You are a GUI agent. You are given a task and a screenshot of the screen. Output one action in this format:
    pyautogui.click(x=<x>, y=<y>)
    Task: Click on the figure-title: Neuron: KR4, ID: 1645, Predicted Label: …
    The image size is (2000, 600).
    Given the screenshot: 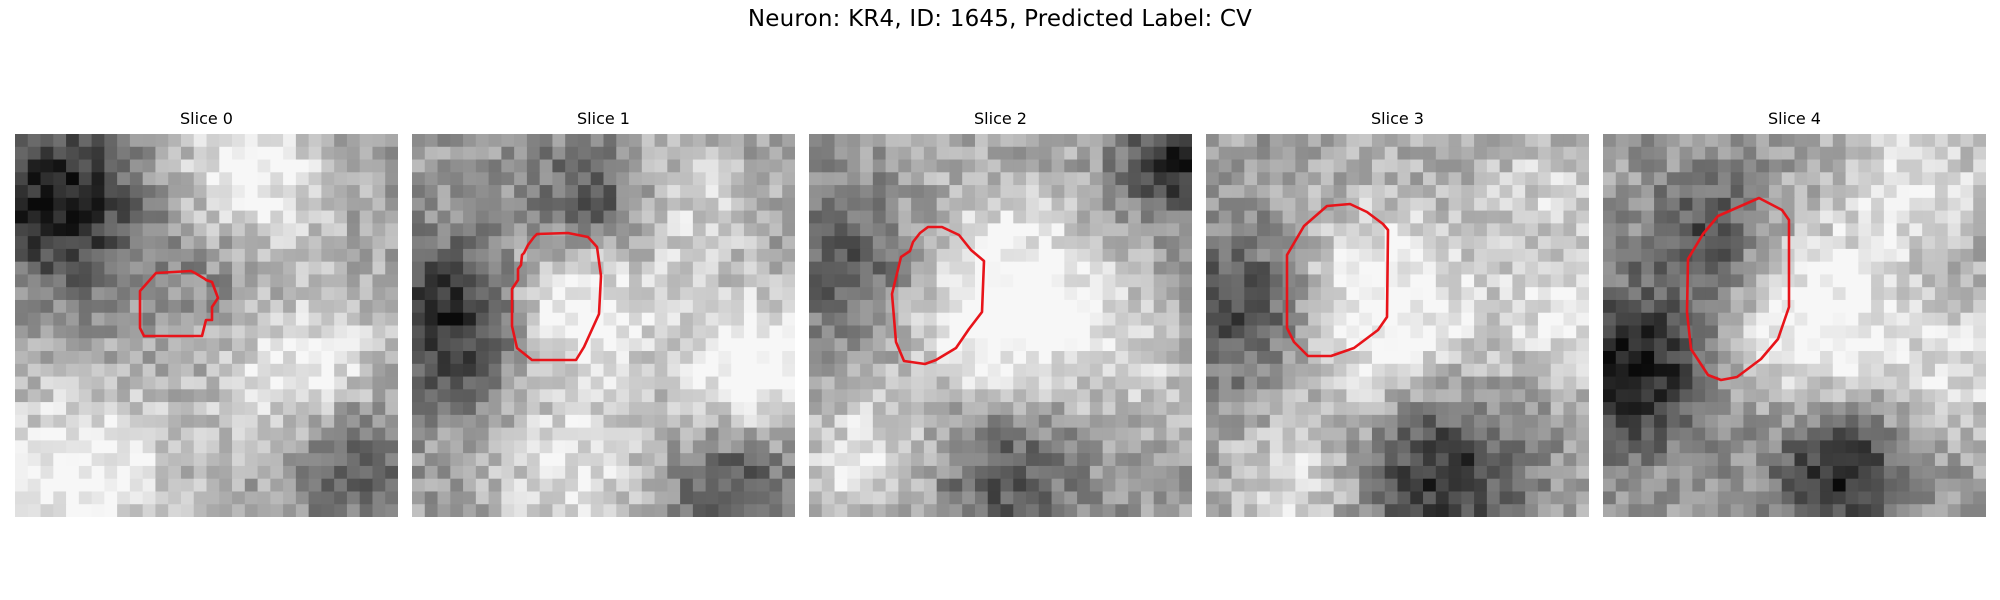 What is the action you would take?
    pyautogui.click(x=1000, y=19)
    